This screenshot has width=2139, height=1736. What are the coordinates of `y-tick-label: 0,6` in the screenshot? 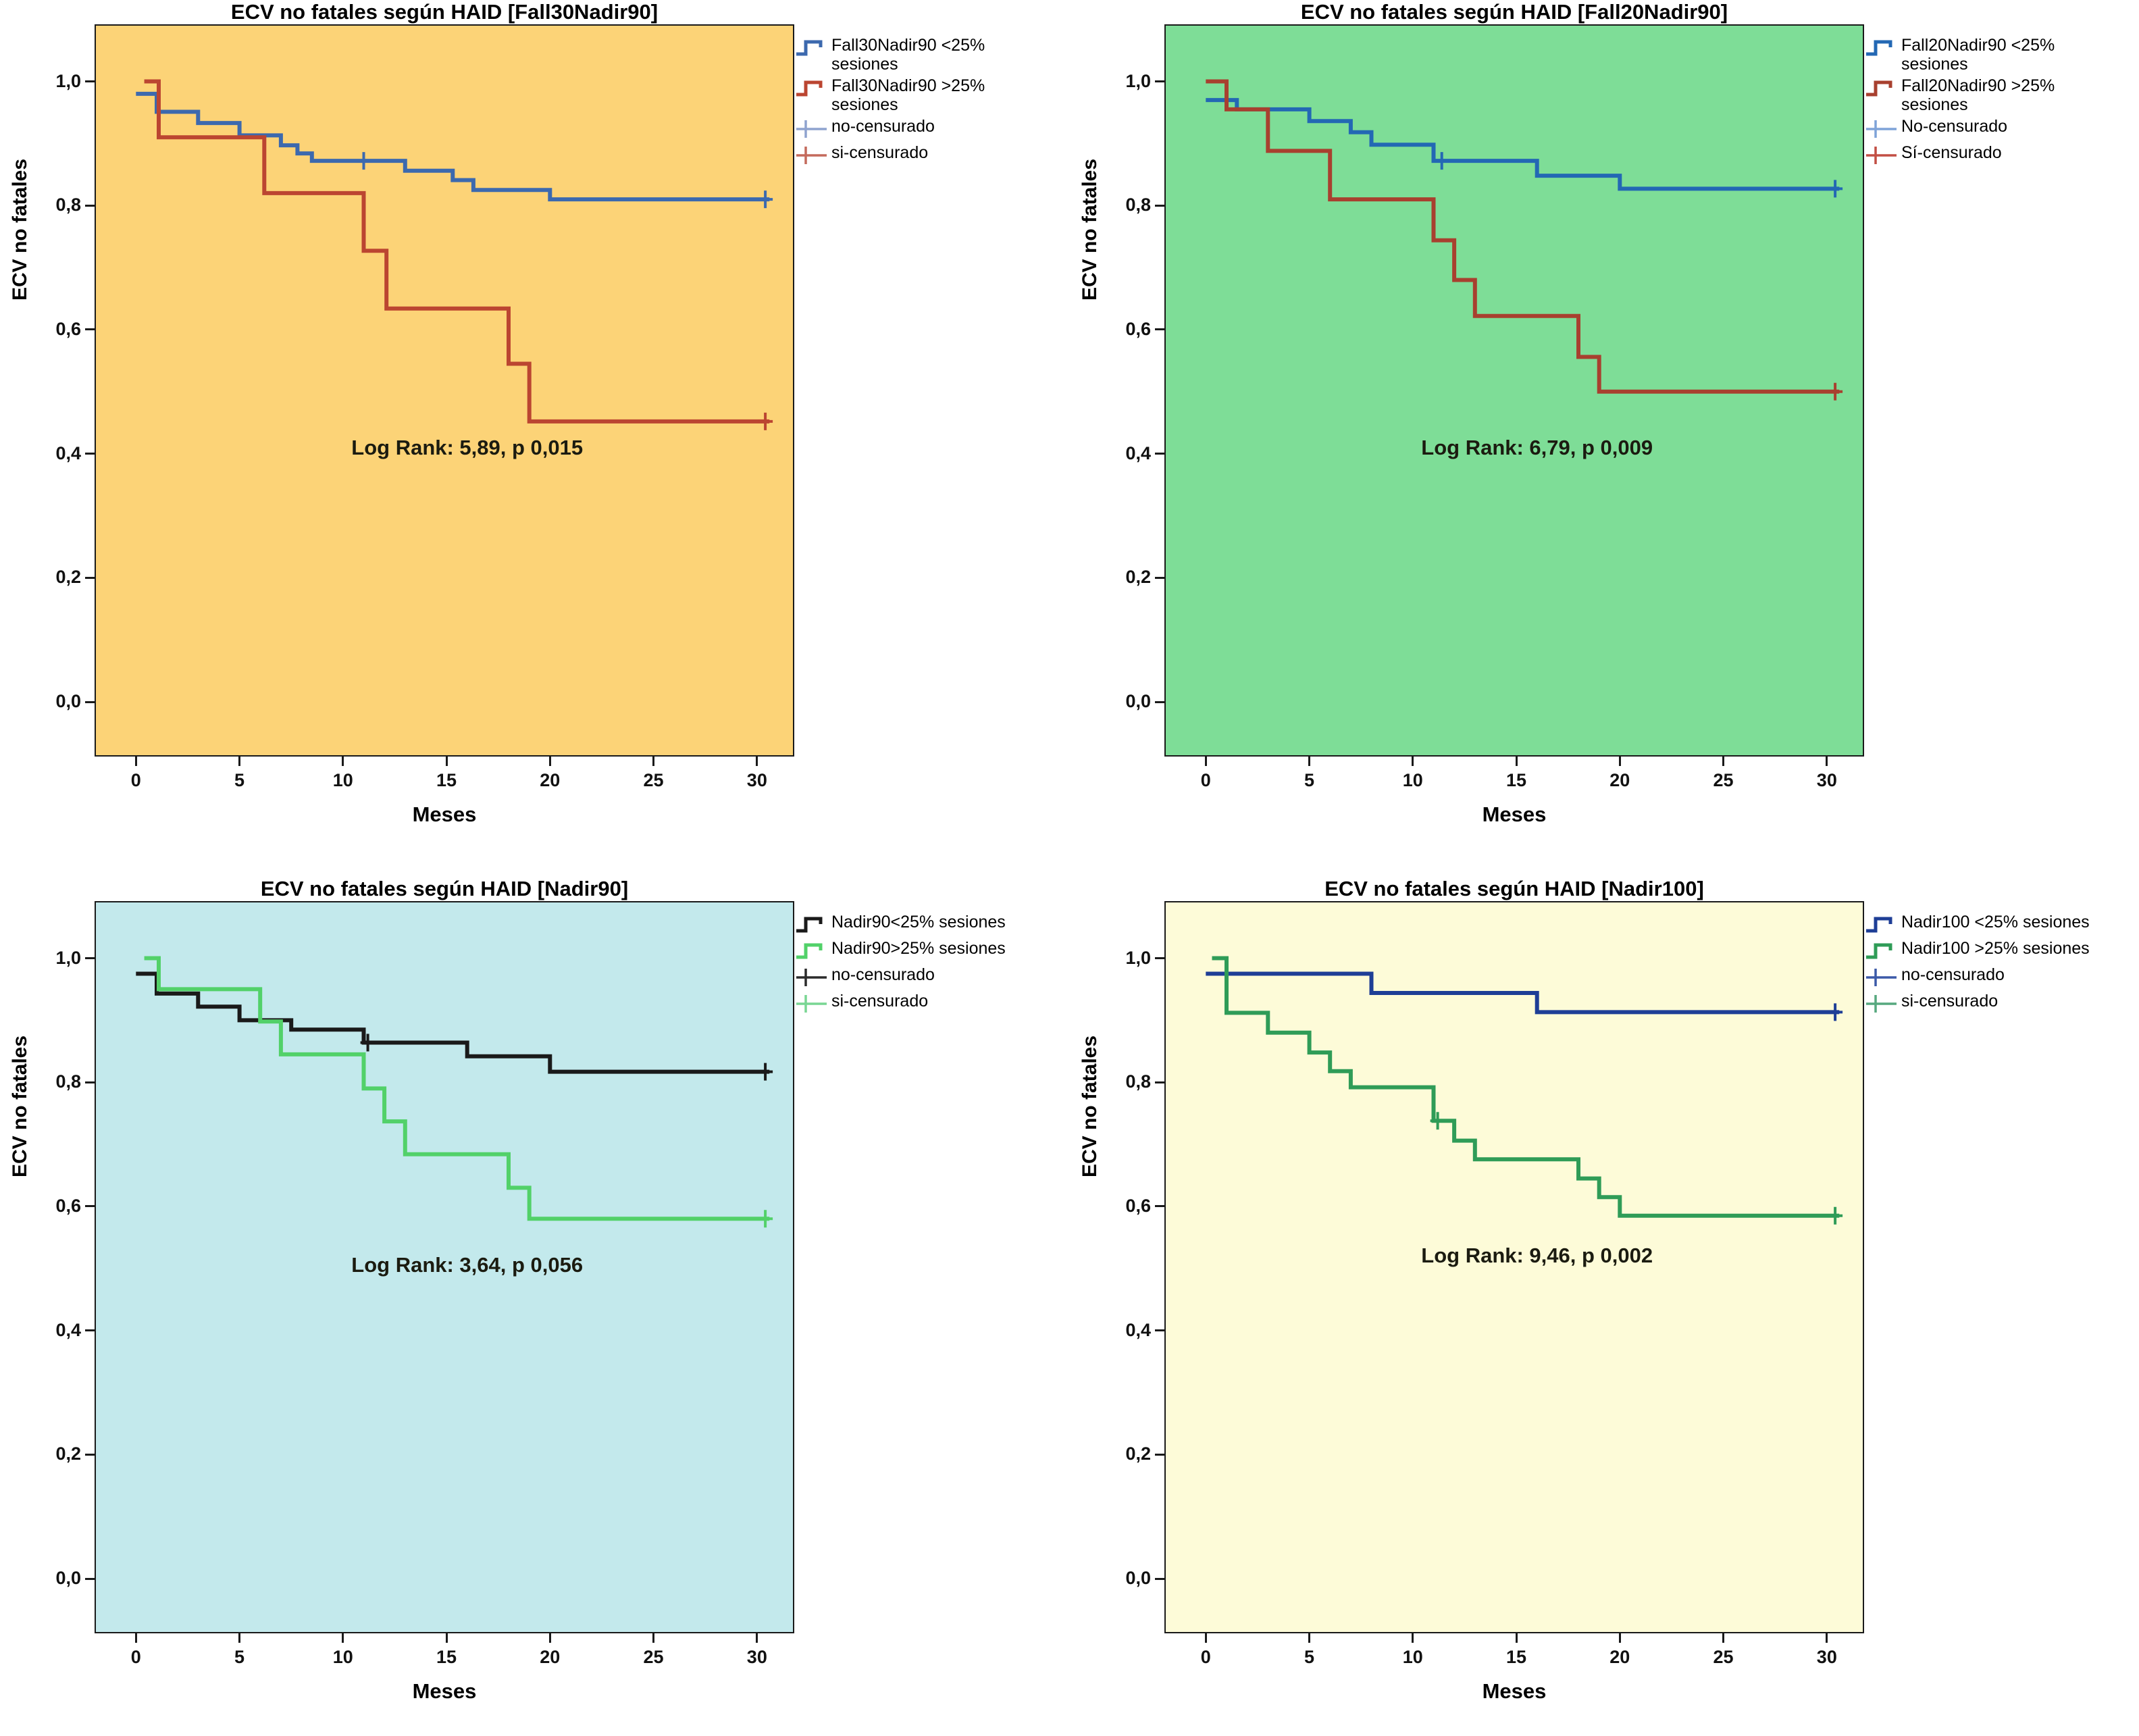 It's located at (68, 1205).